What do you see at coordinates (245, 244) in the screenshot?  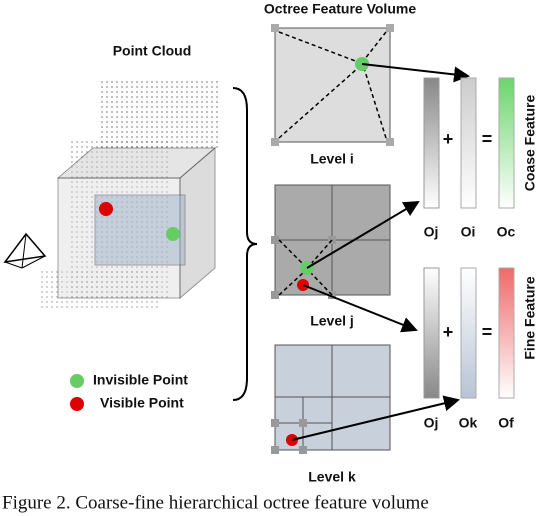 I see `brace` at bounding box center [245, 244].